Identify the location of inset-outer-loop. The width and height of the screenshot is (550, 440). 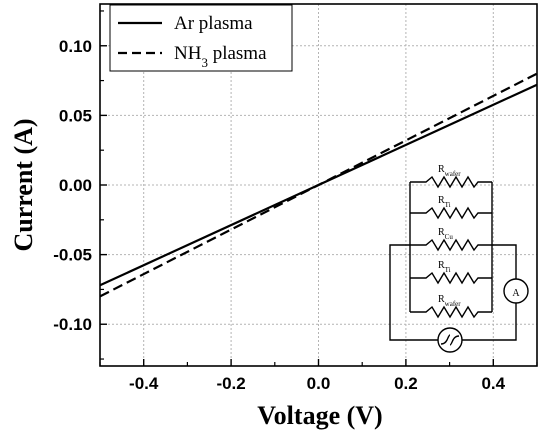
(413, 292).